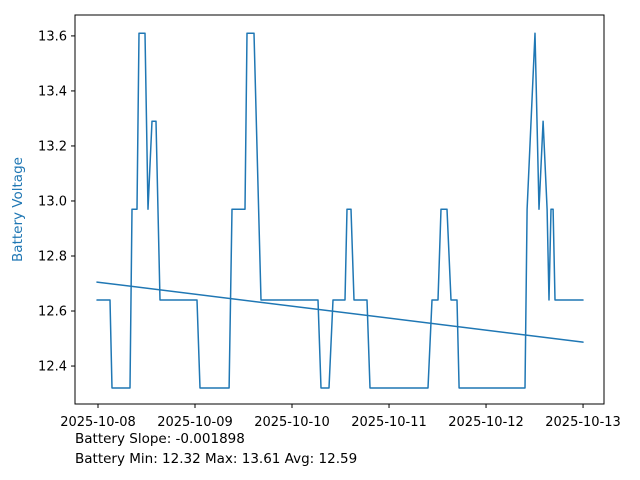 The width and height of the screenshot is (640, 480). Describe the element at coordinates (160, 439) in the screenshot. I see `slope-annotation: Battery Slope: -0.001898` at that location.